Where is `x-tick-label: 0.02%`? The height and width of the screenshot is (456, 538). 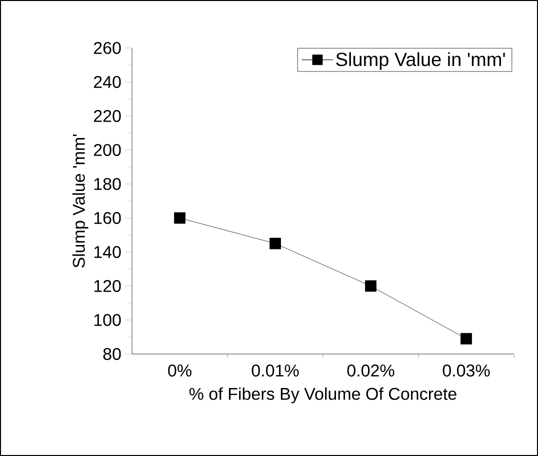
x-tick-label: 0.02% is located at coordinates (370, 370).